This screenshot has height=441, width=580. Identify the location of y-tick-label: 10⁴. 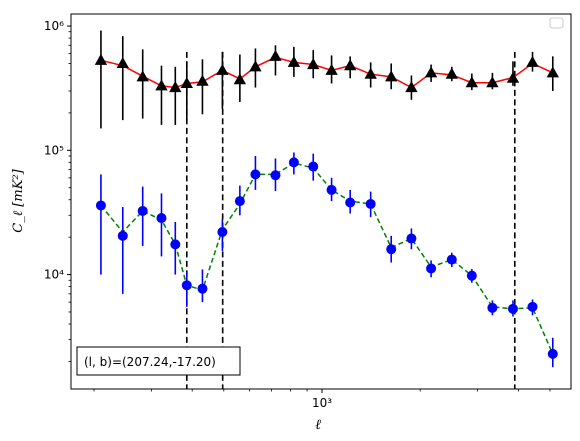
(54, 275).